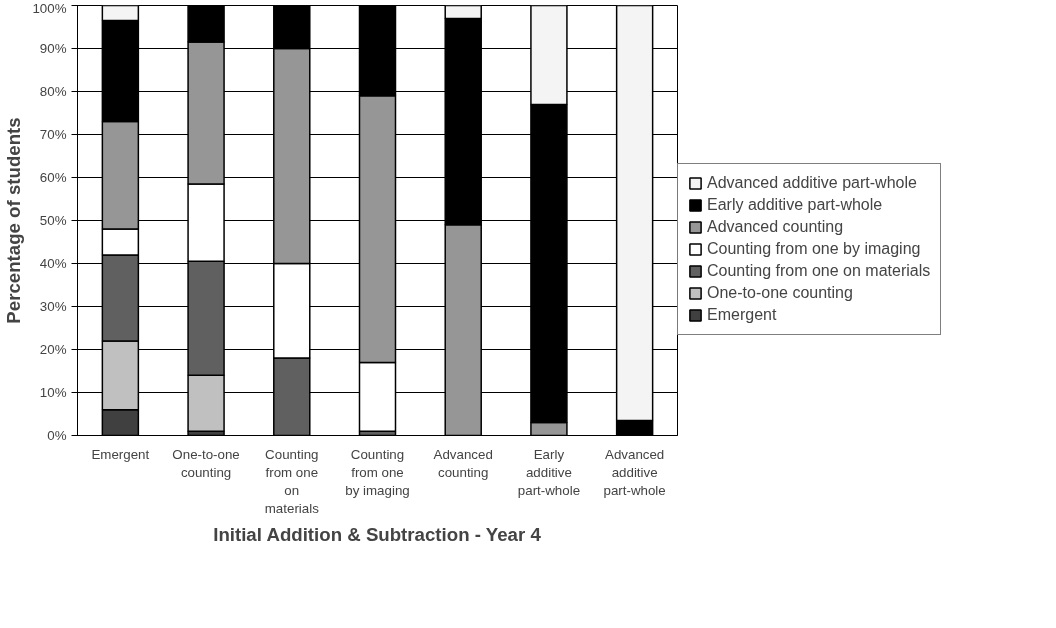 The width and height of the screenshot is (1056, 628). Describe the element at coordinates (819, 271) in the screenshot. I see `legend-label: Counting from one on materials` at that location.